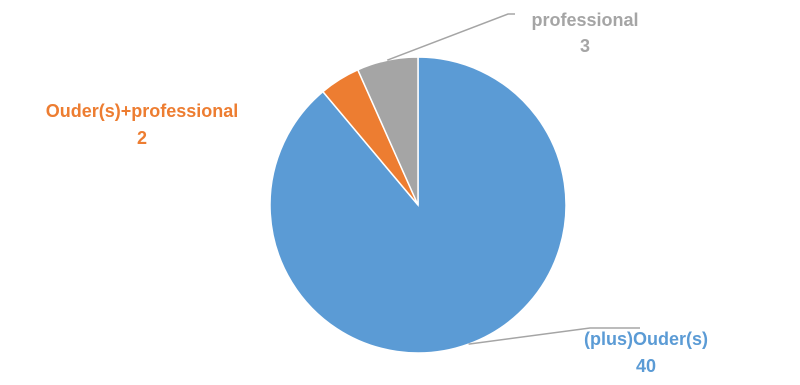 The width and height of the screenshot is (800, 385). I want to click on data-label-category-2: Ouder(s)+professional, so click(142, 111).